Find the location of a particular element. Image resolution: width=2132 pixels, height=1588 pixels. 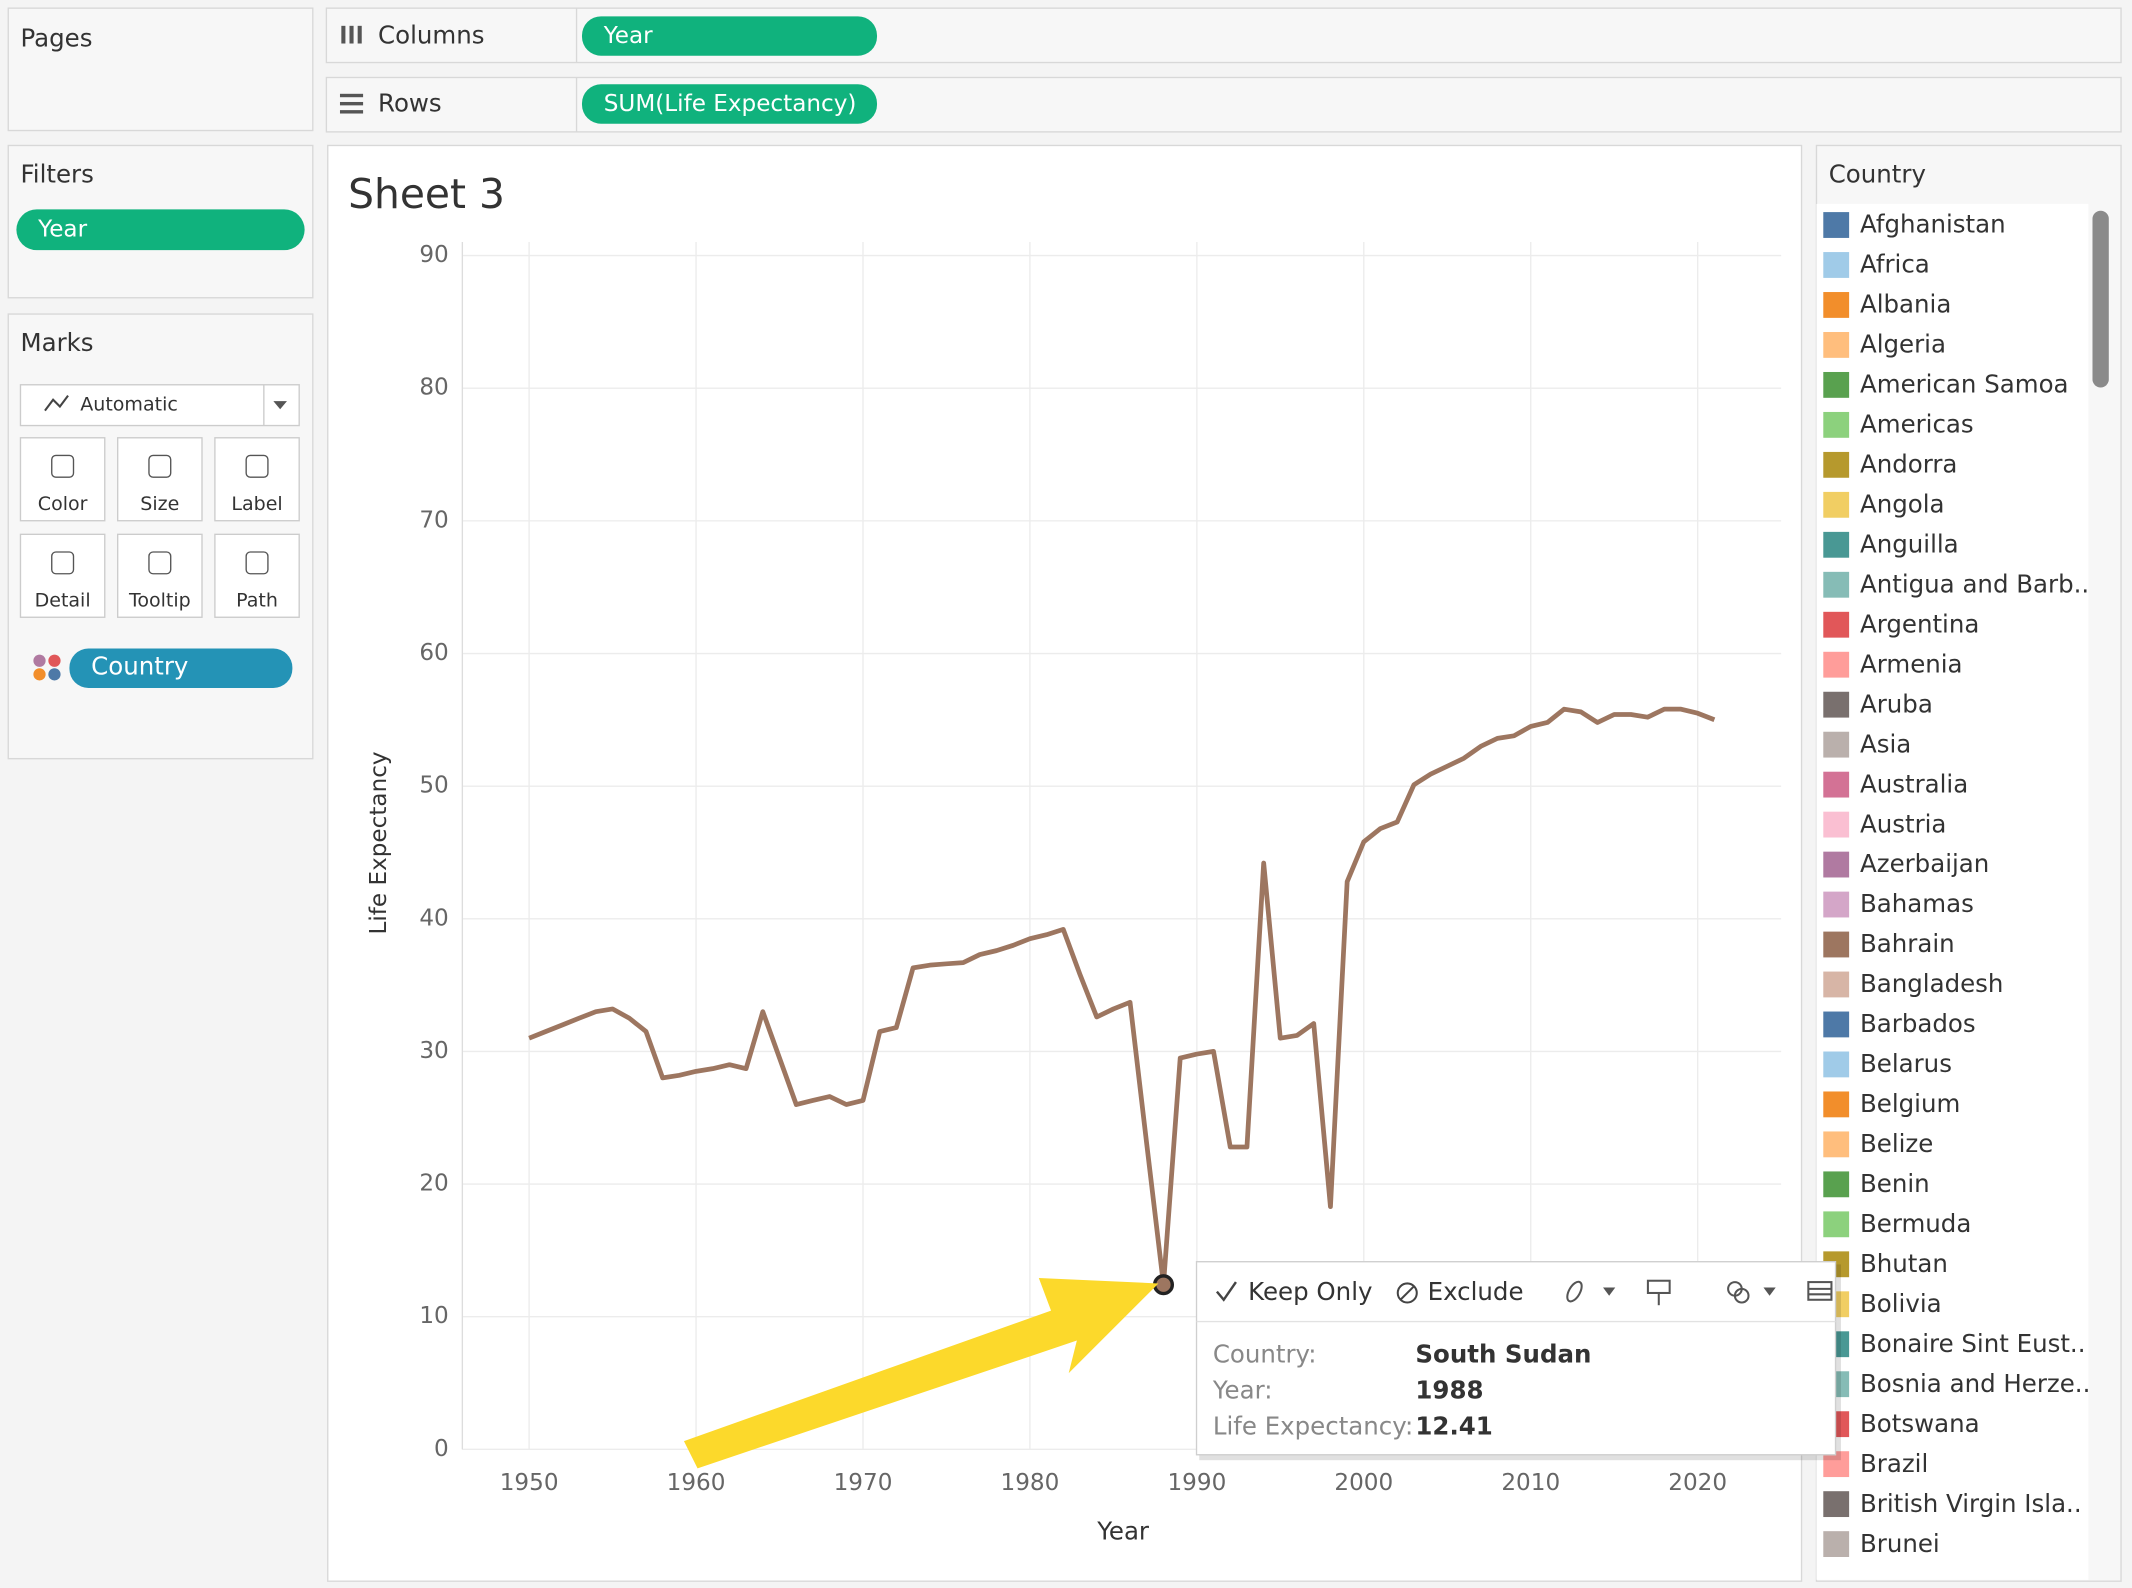

legend-label: Antigua and Barb.. is located at coordinates (1974, 583).